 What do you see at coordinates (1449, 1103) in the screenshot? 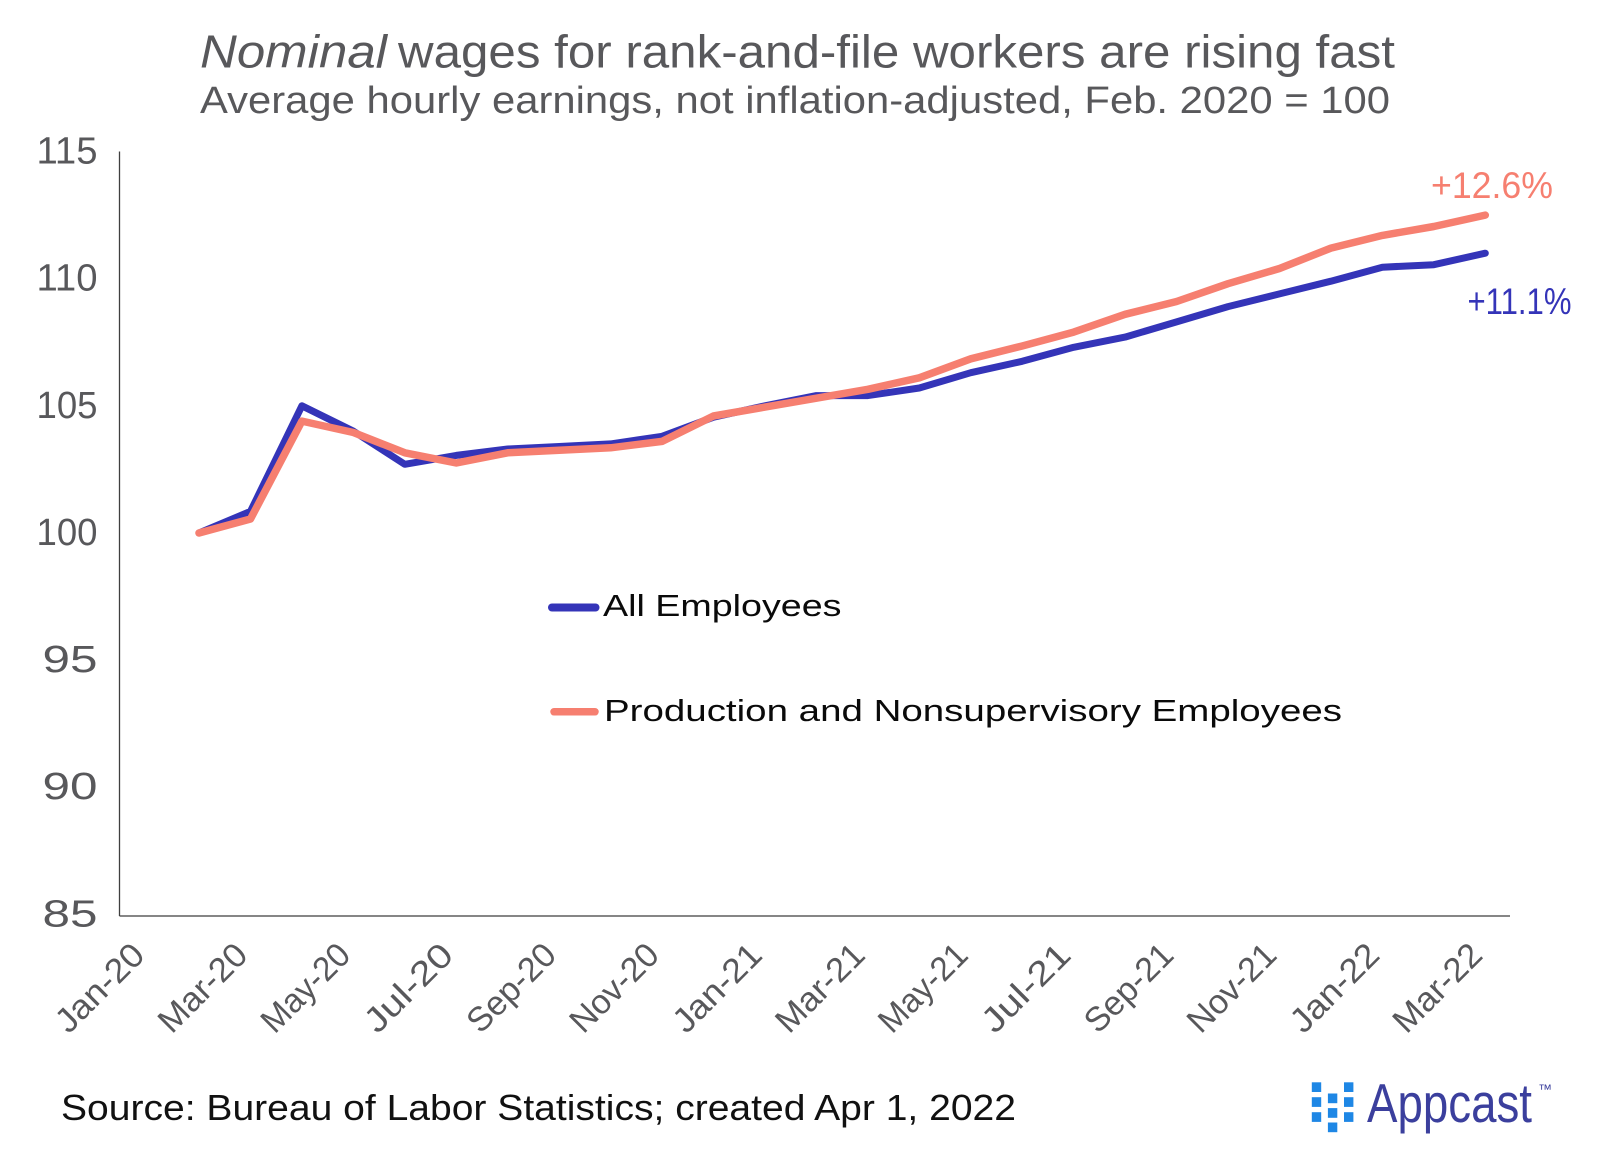
I see `svg-text: Appcast` at bounding box center [1449, 1103].